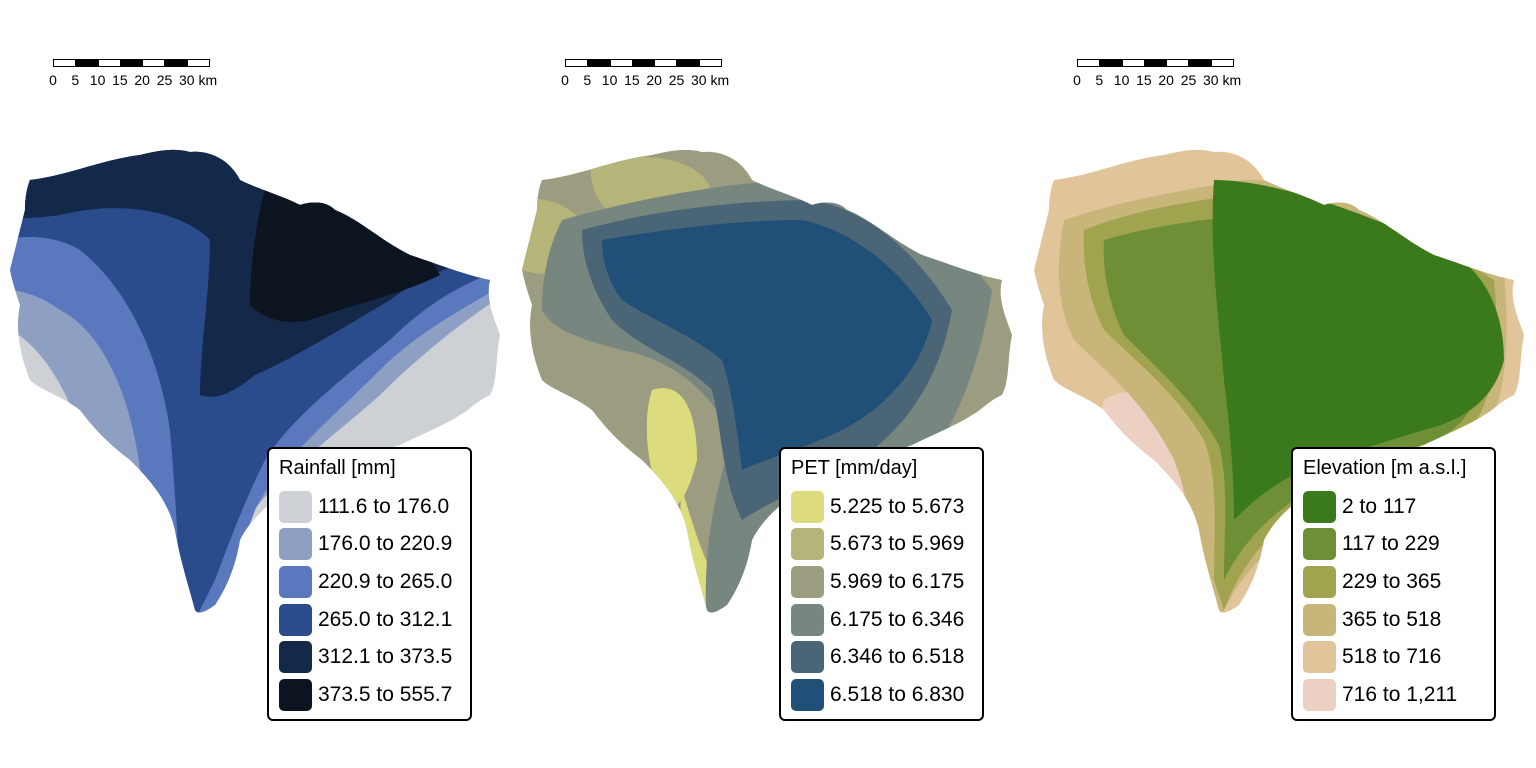 Image resolution: width=1536 pixels, height=768 pixels. I want to click on legend-item: 176.0 to 220.9, so click(369, 545).